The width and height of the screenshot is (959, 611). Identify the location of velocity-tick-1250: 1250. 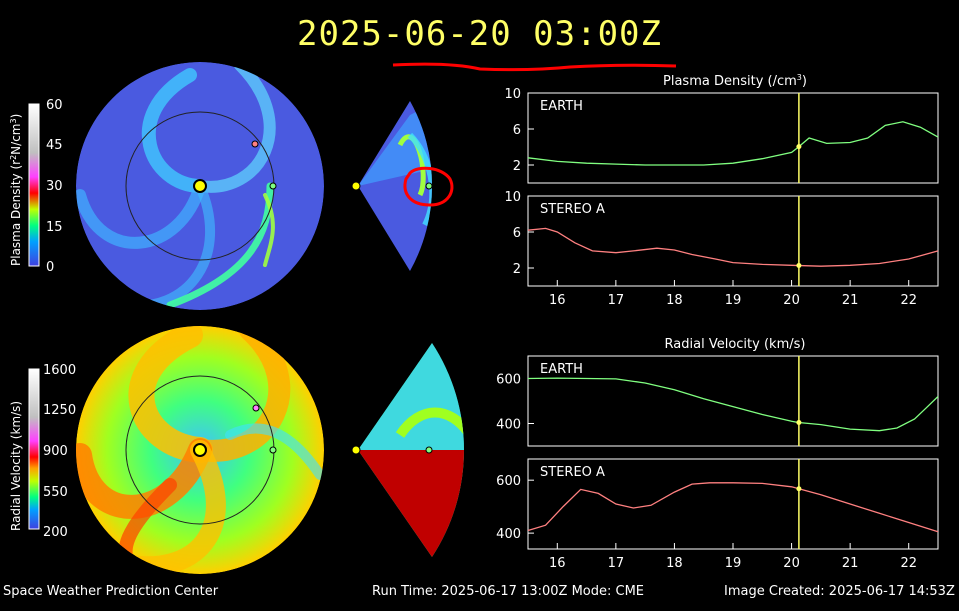
(59, 410).